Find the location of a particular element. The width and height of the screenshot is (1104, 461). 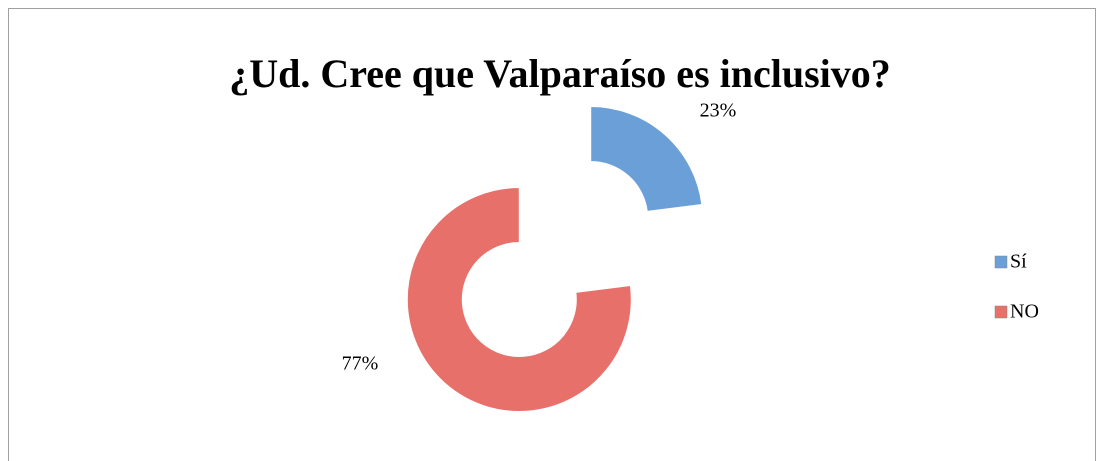

data-label: 77% is located at coordinates (360, 364).